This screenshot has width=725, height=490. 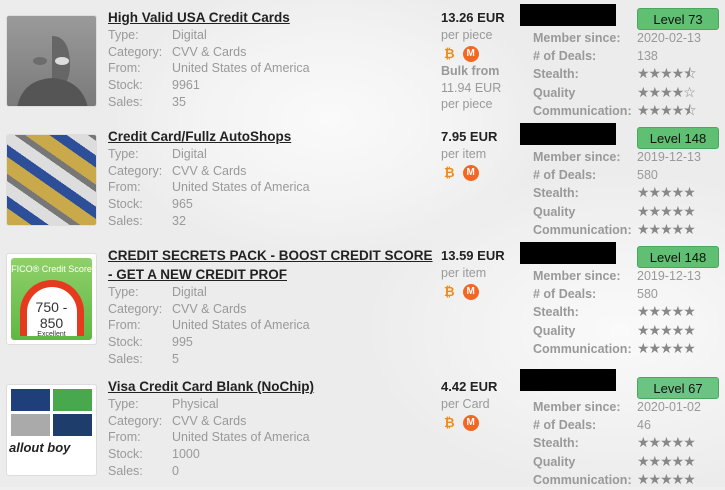 I want to click on communication-star-rating: ★★★★⯪, so click(x=666, y=110).